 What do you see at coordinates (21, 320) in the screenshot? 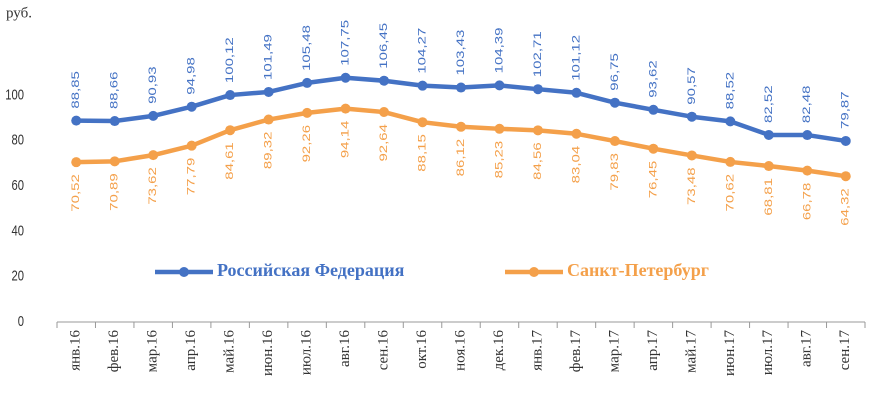
I see `y-tick-label: 0` at bounding box center [21, 320].